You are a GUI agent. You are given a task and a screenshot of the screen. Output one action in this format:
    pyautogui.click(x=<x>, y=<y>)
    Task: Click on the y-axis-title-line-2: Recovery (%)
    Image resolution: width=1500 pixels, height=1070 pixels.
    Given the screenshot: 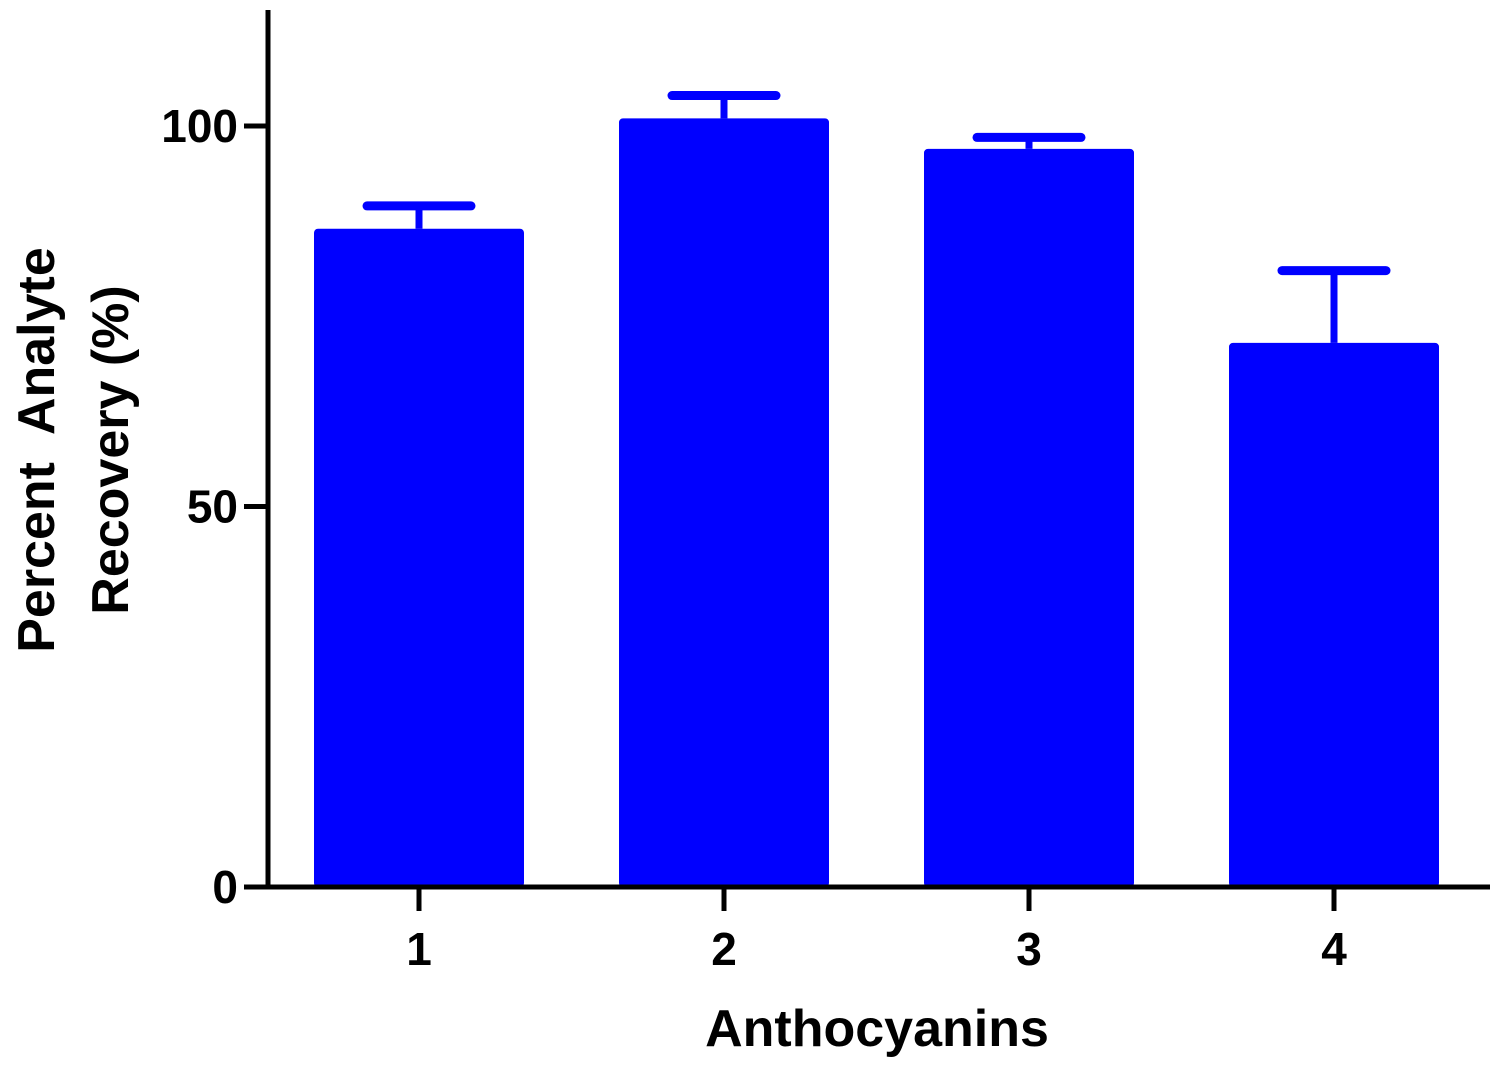 What is the action you would take?
    pyautogui.click(x=111, y=449)
    